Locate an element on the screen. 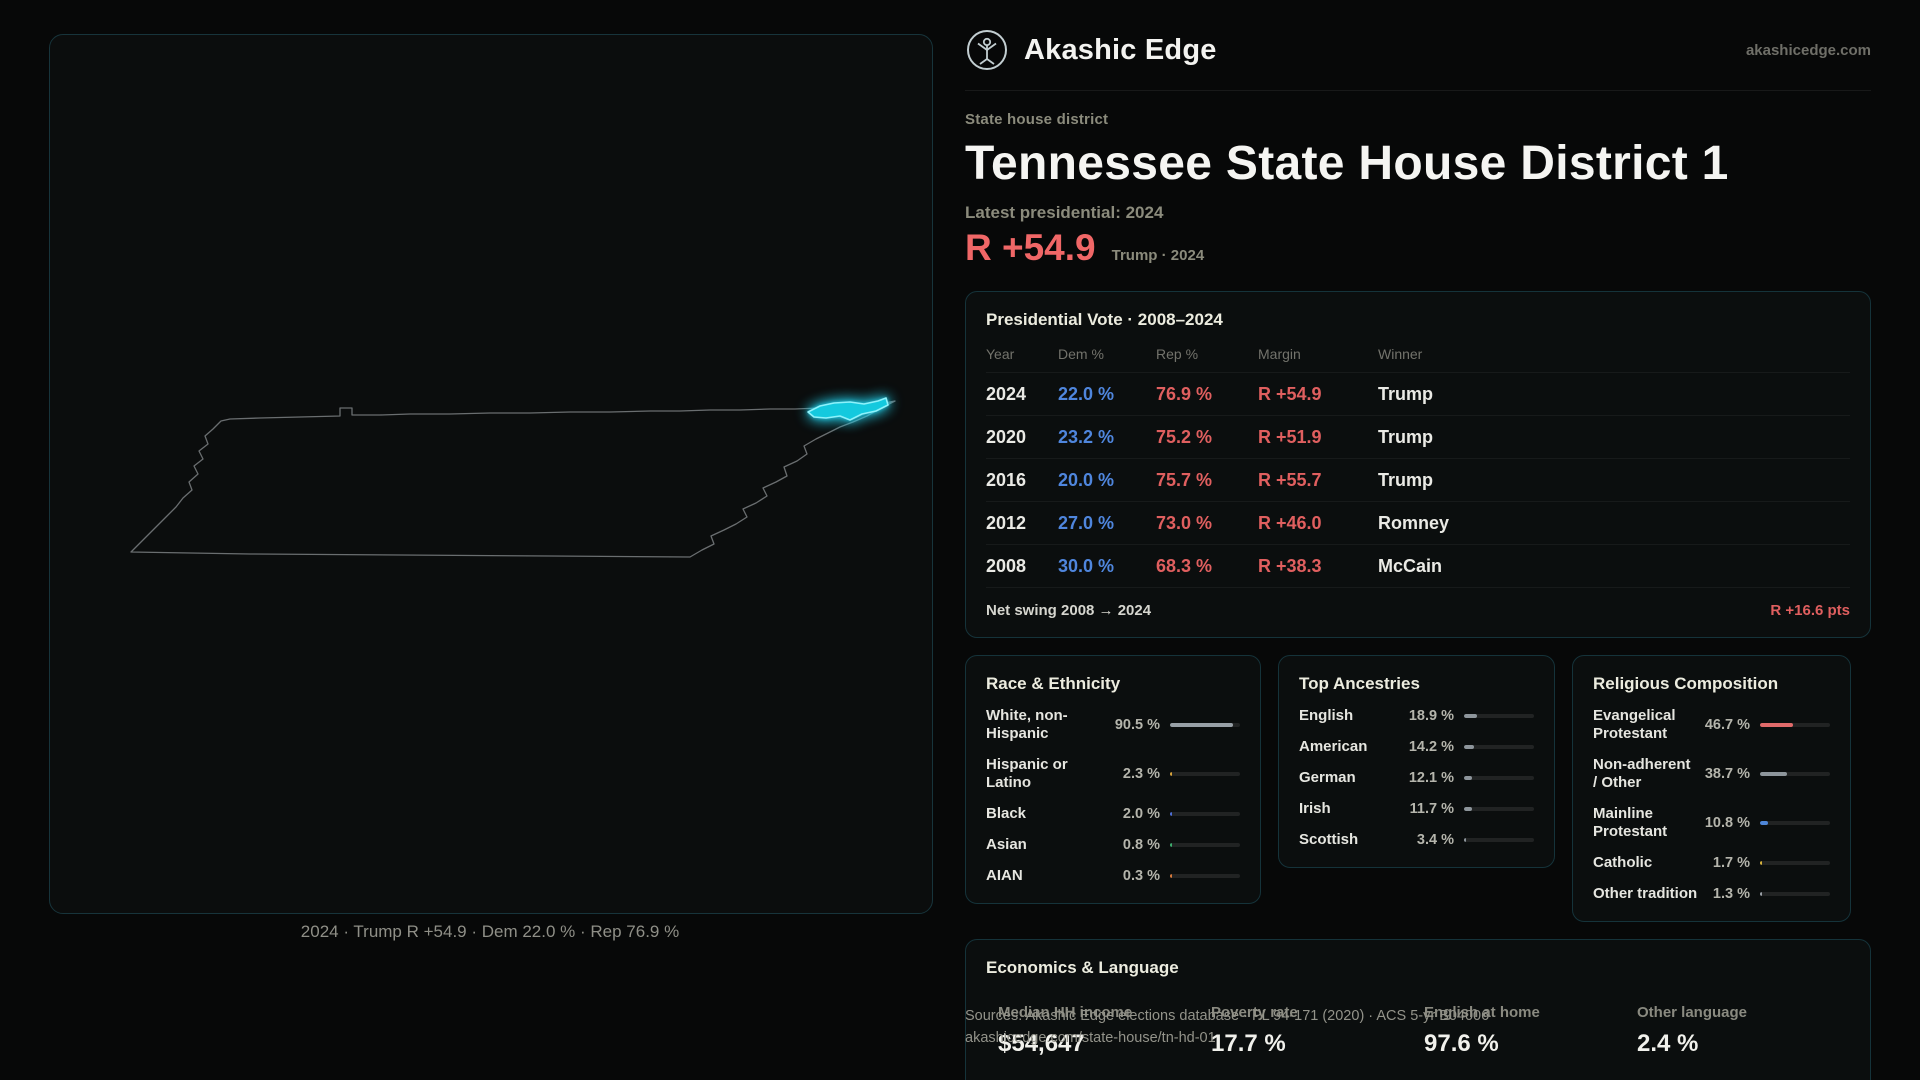 This screenshot has height=1080, width=1920. religion-card-title: Religious Composition is located at coordinates (1686, 684).